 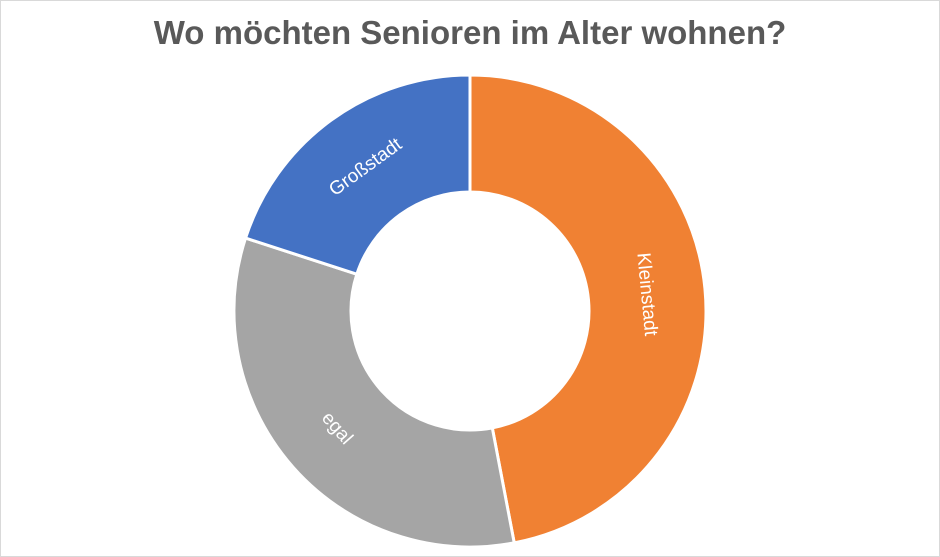 I want to click on chart-title: Wo möchten Senioren im Alter wohnen?, so click(x=470, y=32).